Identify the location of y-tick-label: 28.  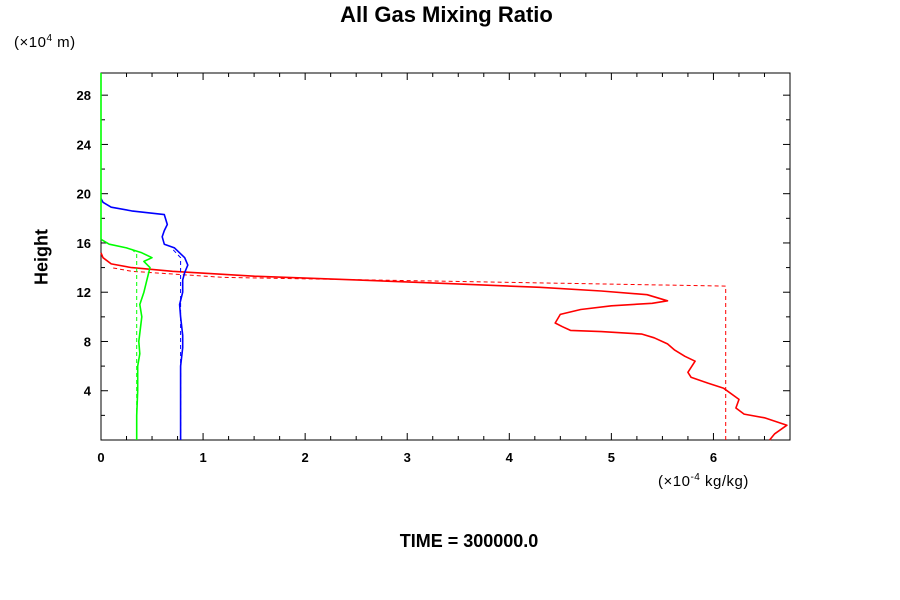
(84, 95).